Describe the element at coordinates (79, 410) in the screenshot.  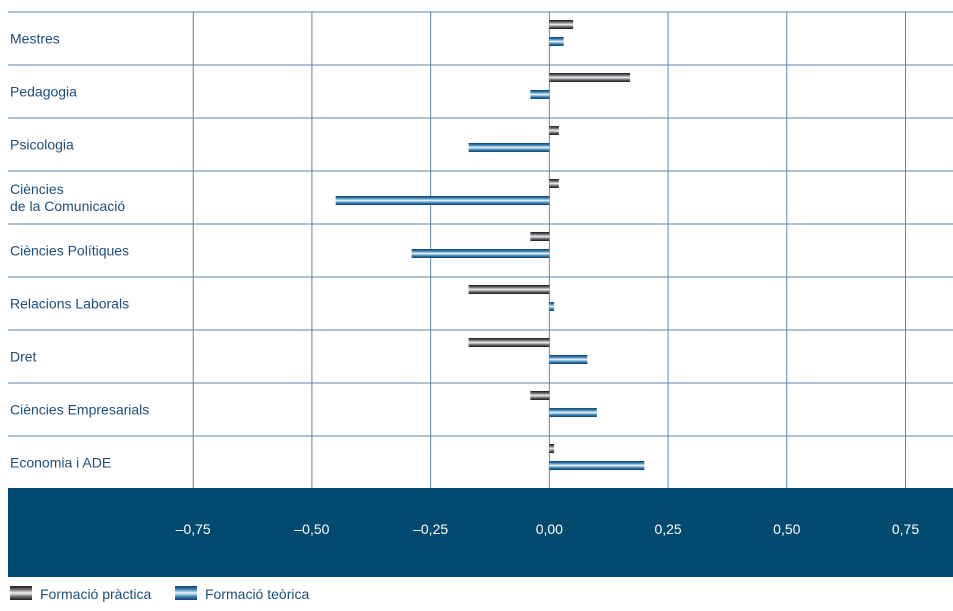
I see `category-label: Ciències Empresarials` at that location.